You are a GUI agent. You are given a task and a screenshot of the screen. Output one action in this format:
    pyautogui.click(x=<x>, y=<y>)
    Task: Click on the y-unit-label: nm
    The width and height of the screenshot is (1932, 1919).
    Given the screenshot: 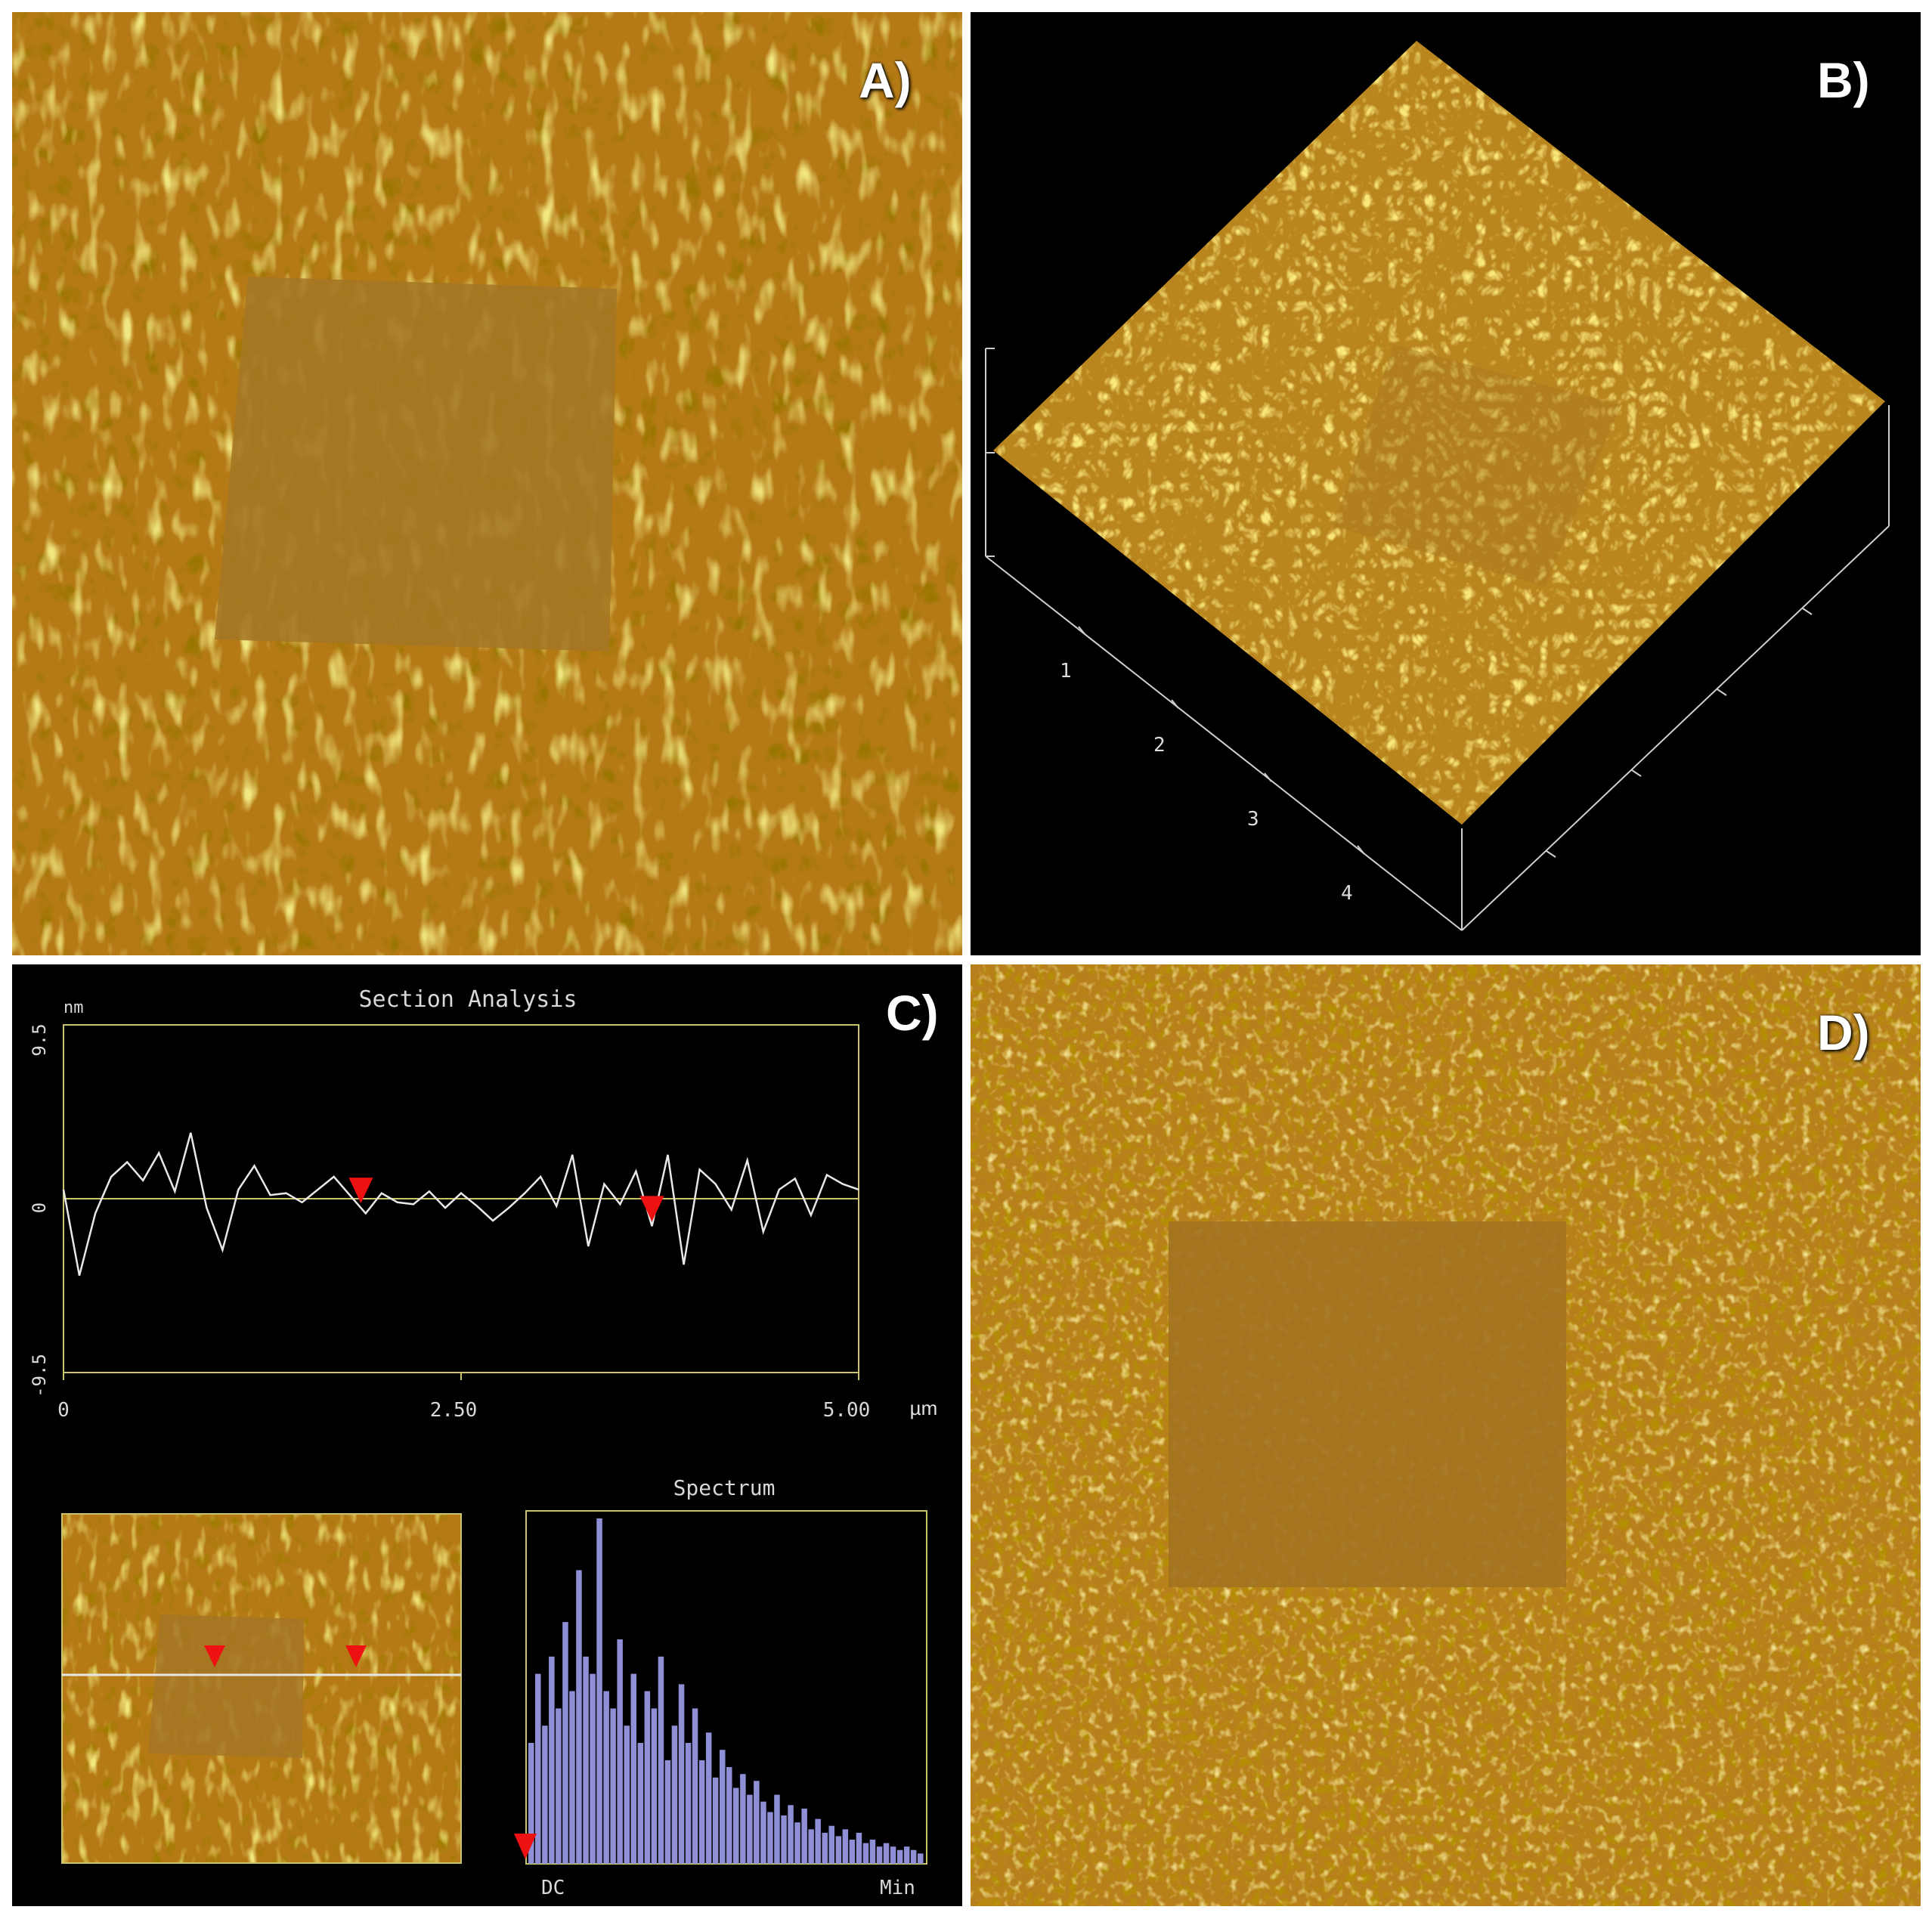 What is the action you would take?
    pyautogui.click(x=73, y=1007)
    